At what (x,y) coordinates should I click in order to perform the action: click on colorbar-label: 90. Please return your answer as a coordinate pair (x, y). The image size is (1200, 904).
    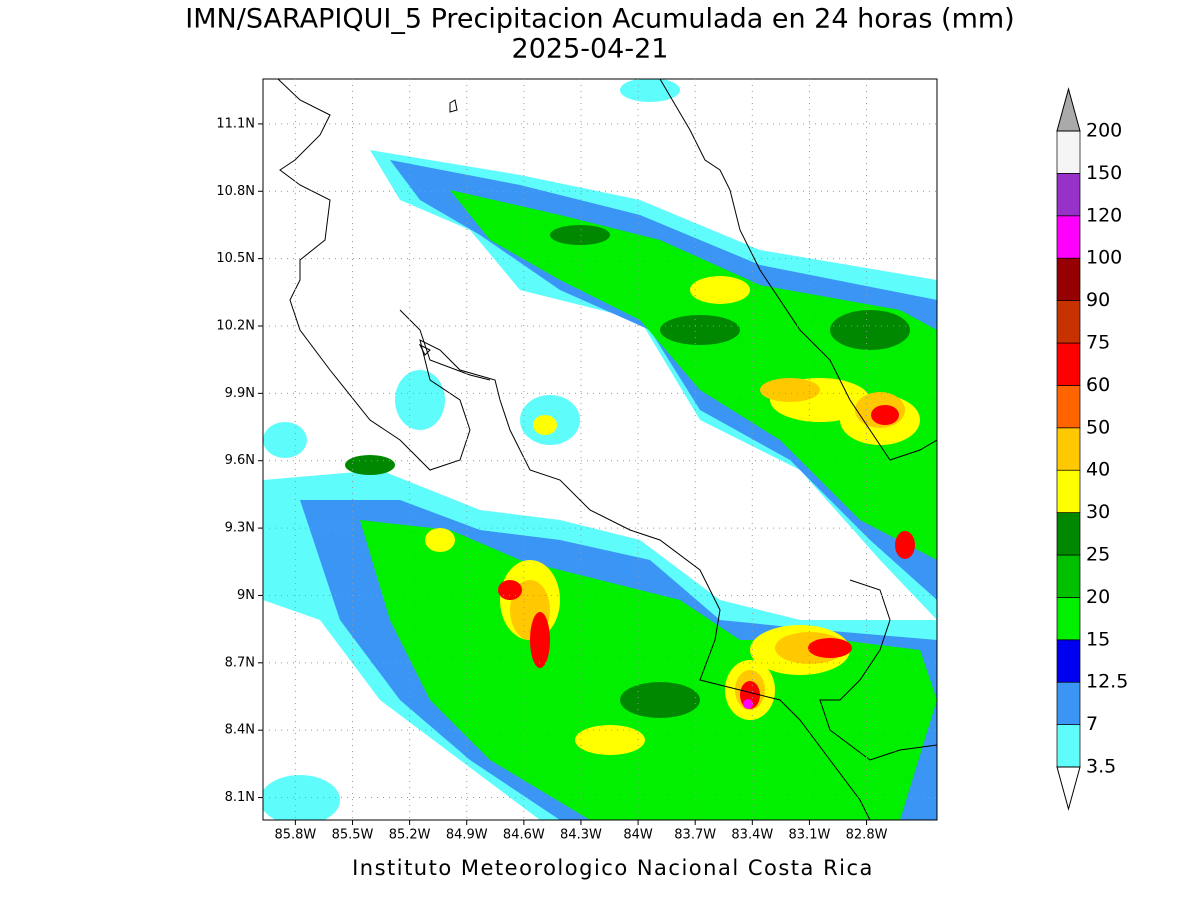
    Looking at the image, I should click on (1098, 300).